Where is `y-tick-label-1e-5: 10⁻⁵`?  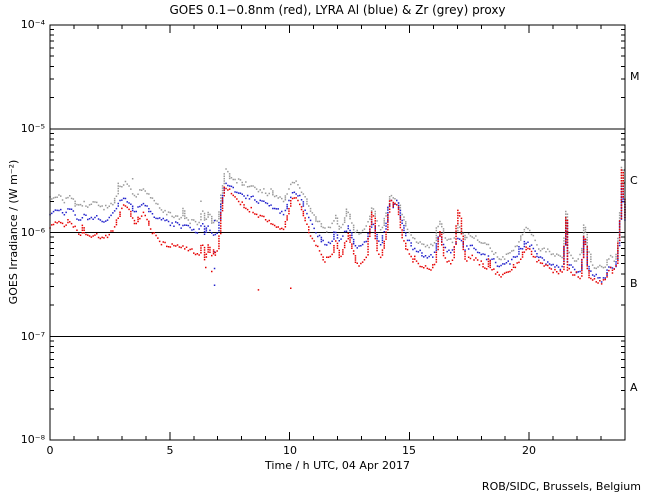
y-tick-label-1e-5: 10⁻⁵ is located at coordinates (32, 128).